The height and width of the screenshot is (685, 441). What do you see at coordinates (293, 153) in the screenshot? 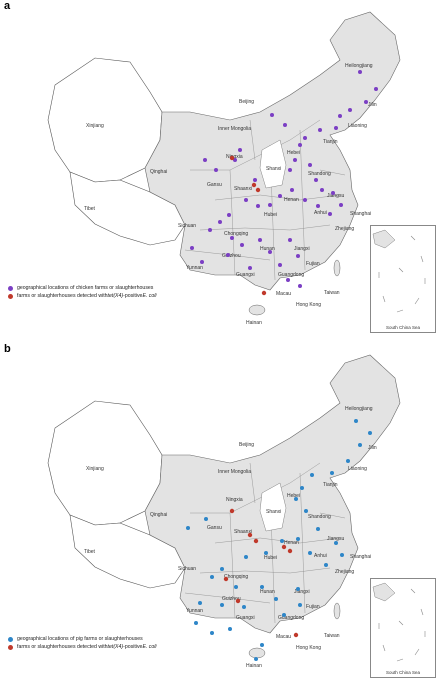
I see `label-hebei: Hebei` at bounding box center [293, 153].